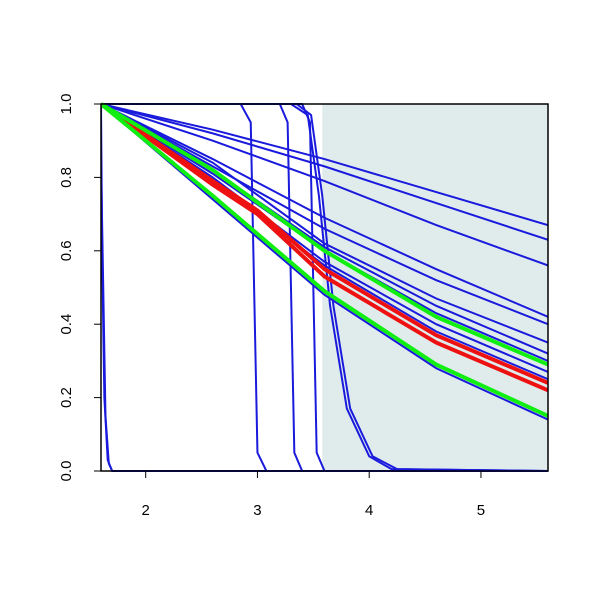 Image resolution: width=600 pixels, height=600 pixels. Describe the element at coordinates (66, 177) in the screenshot. I see `y-tick-label: 0.8` at that location.